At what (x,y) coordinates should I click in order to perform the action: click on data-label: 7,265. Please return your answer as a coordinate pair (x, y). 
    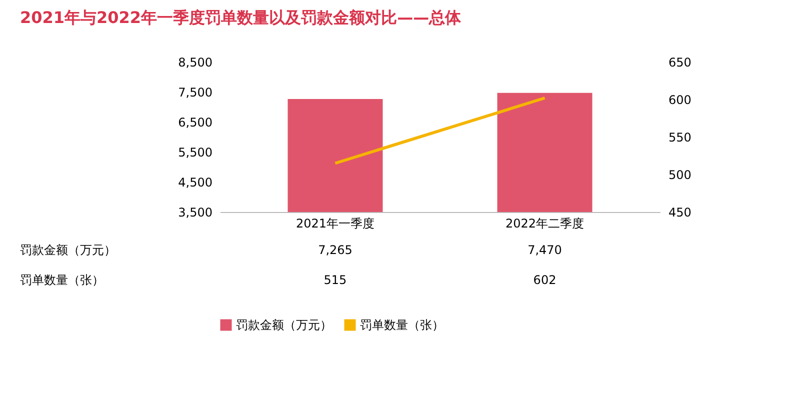
    Looking at the image, I should click on (335, 250).